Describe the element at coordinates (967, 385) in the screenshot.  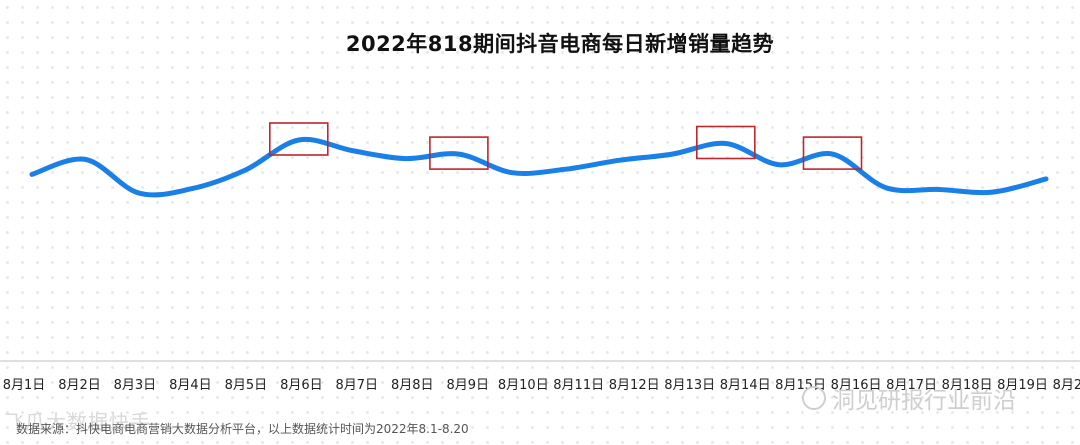
I see `x-tick-label: 8月18日` at that location.